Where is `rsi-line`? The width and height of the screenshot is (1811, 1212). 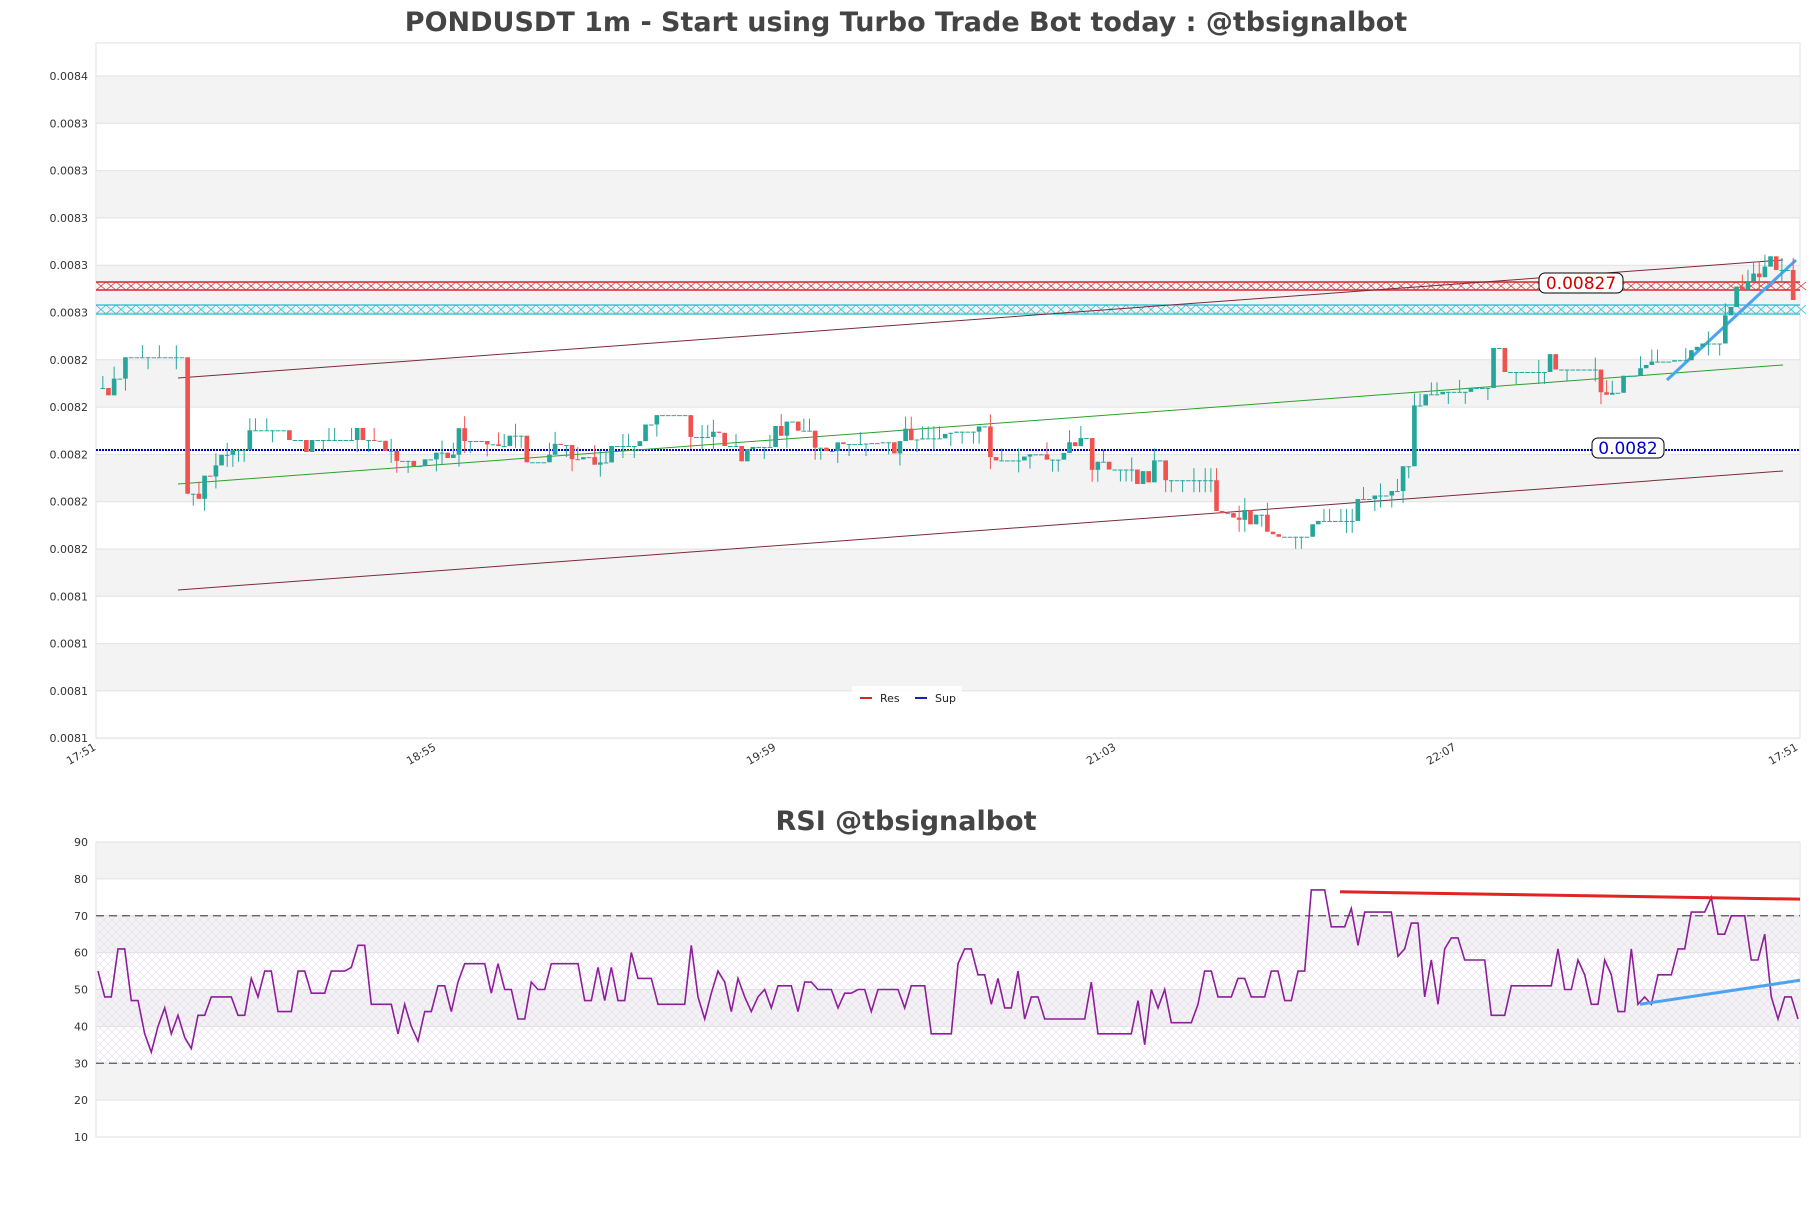
rsi-line is located at coordinates (948, 972).